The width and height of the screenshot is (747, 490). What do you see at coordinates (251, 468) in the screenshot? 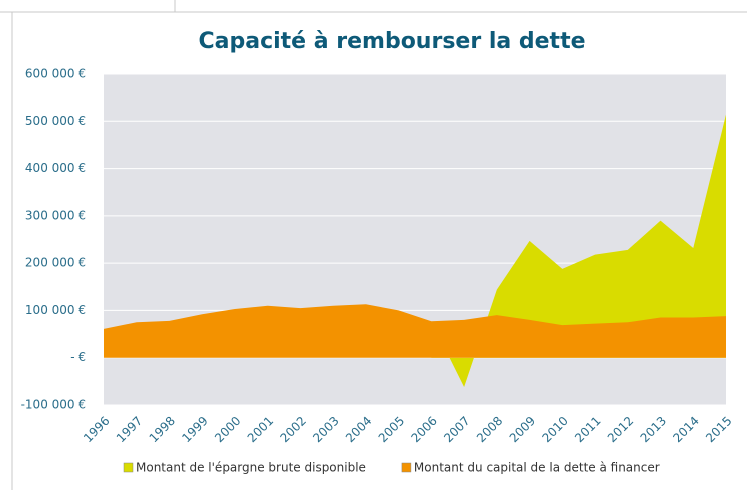
I see `legend-label: Montant de l'épargne brute disponible` at bounding box center [251, 468].